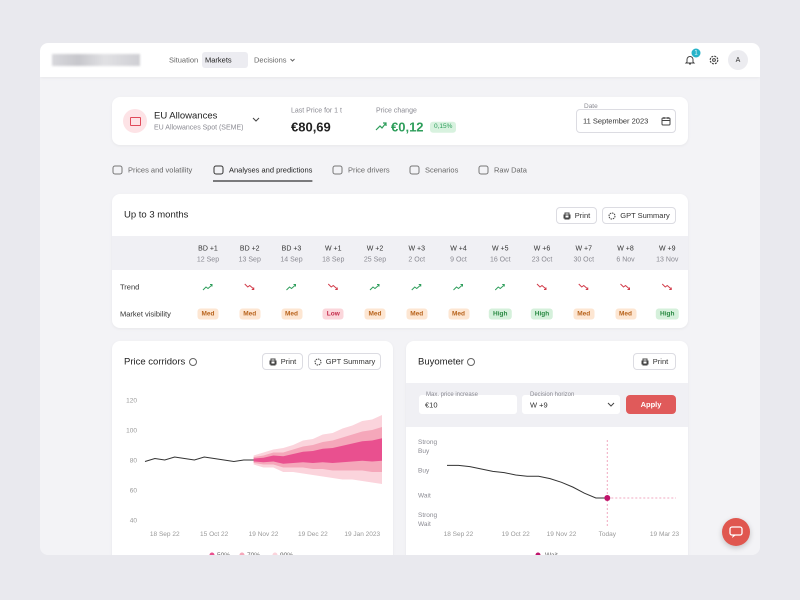 Image resolution: width=800 pixels, height=600 pixels. I want to click on notification-badge: 1, so click(696, 53).